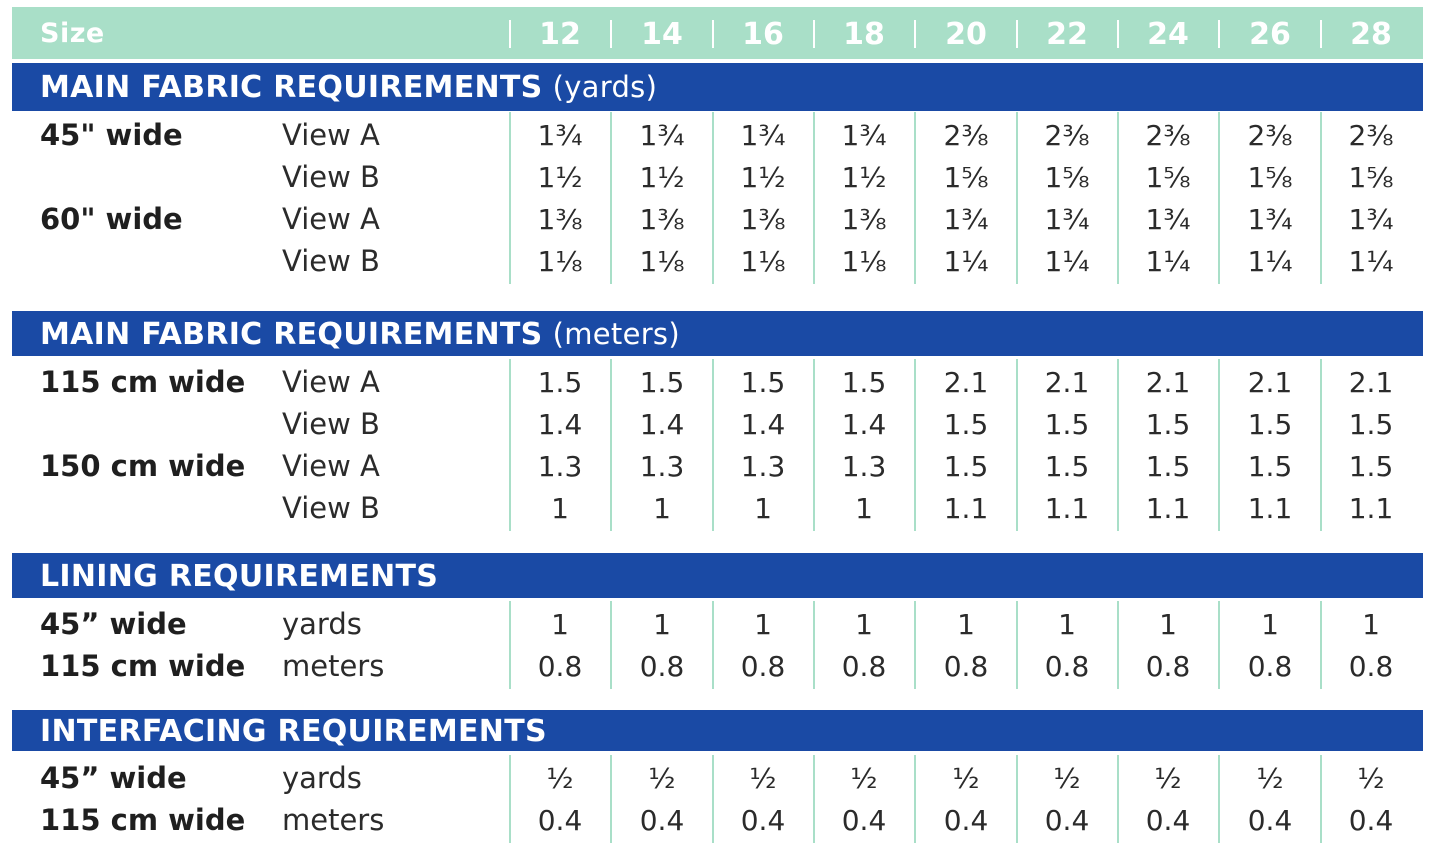 This screenshot has width=1445, height=864. I want to click on size-column-28: 28, so click(1371, 34).